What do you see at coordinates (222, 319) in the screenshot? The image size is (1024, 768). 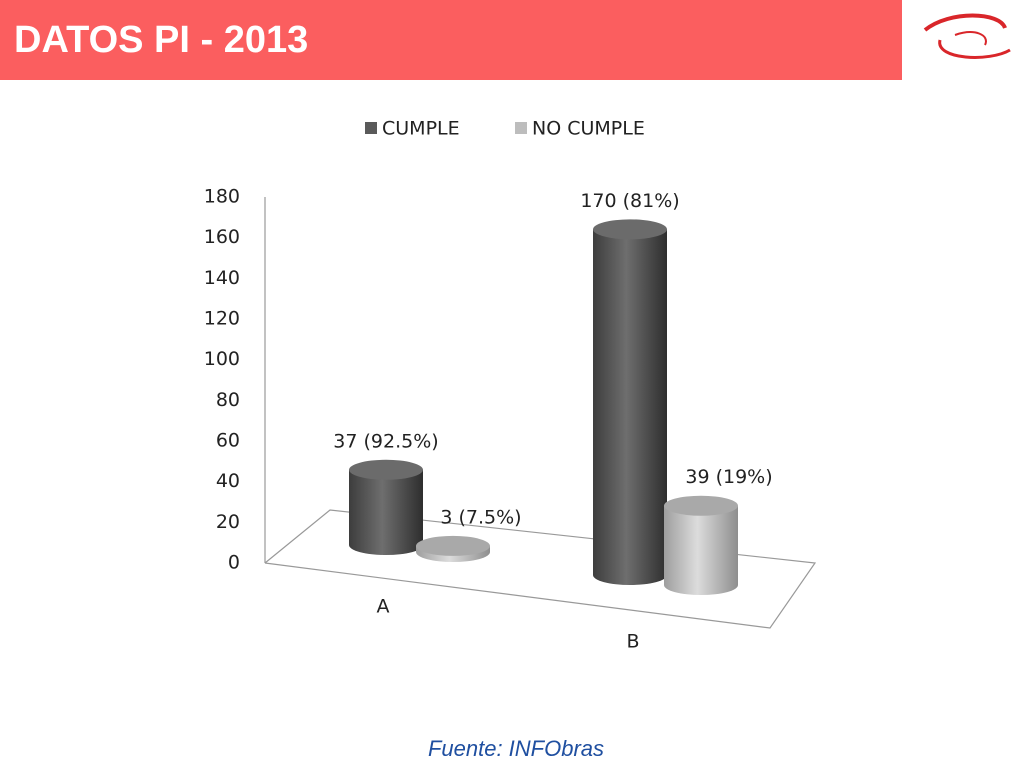 I see `y-tick-label: 120` at bounding box center [222, 319].